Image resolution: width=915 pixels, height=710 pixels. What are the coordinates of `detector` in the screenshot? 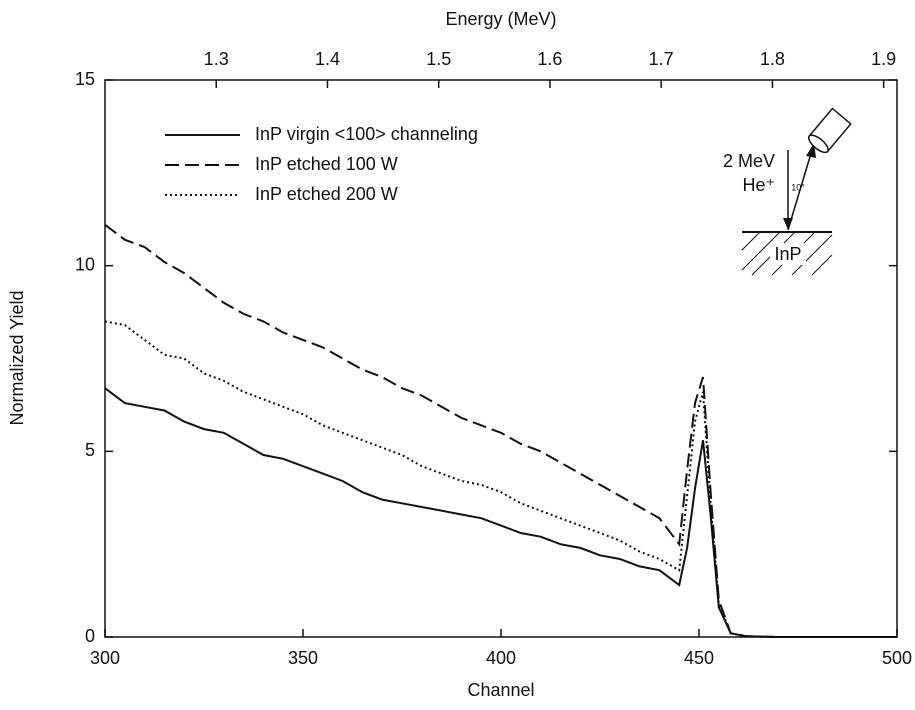 It's located at (829, 130).